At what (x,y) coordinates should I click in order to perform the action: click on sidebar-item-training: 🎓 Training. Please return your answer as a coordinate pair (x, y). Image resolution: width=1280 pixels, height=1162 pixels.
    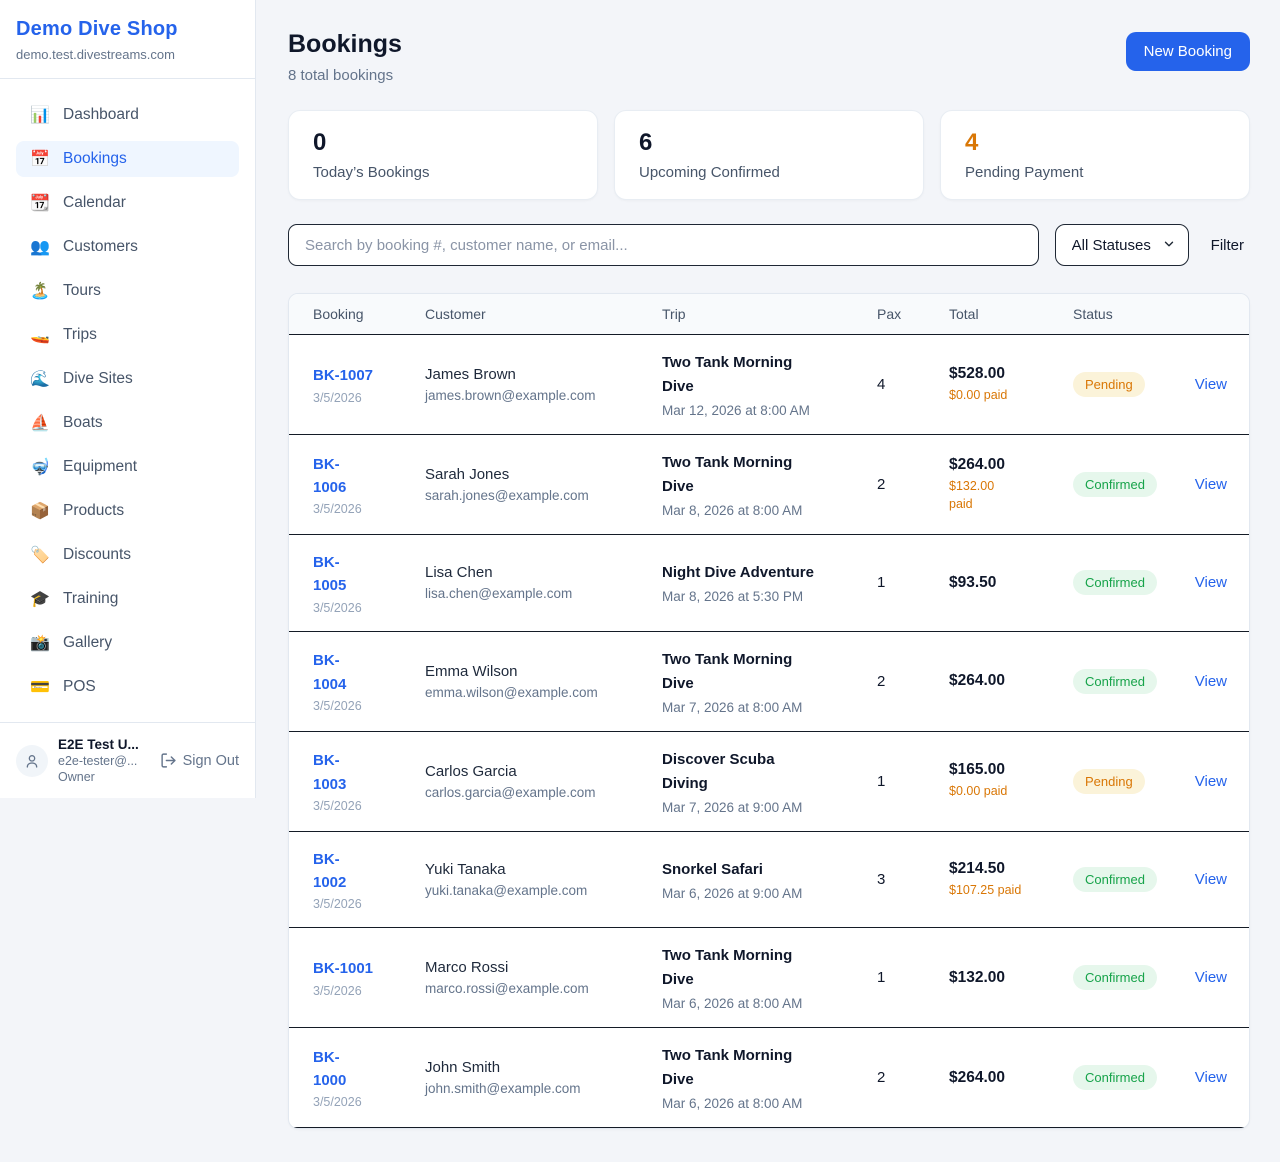
    Looking at the image, I should click on (127, 599).